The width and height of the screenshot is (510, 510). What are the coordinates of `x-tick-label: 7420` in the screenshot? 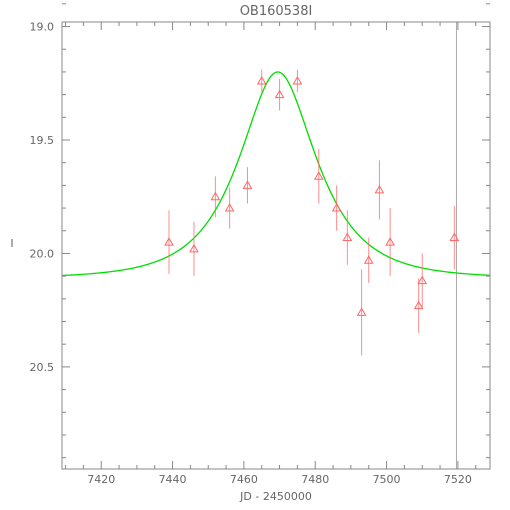 It's located at (101, 479).